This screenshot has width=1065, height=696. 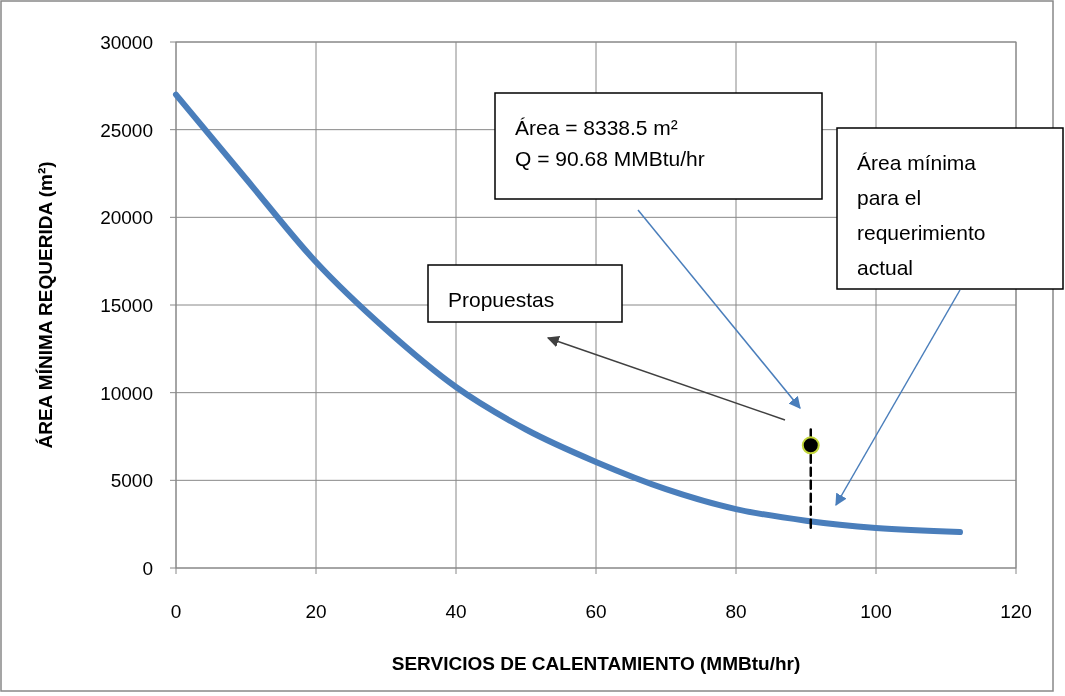 I want to click on x-axis-title: SERVICIOS DE CALENTAMIENTO (MMBtu/hr), so click(x=596, y=663).